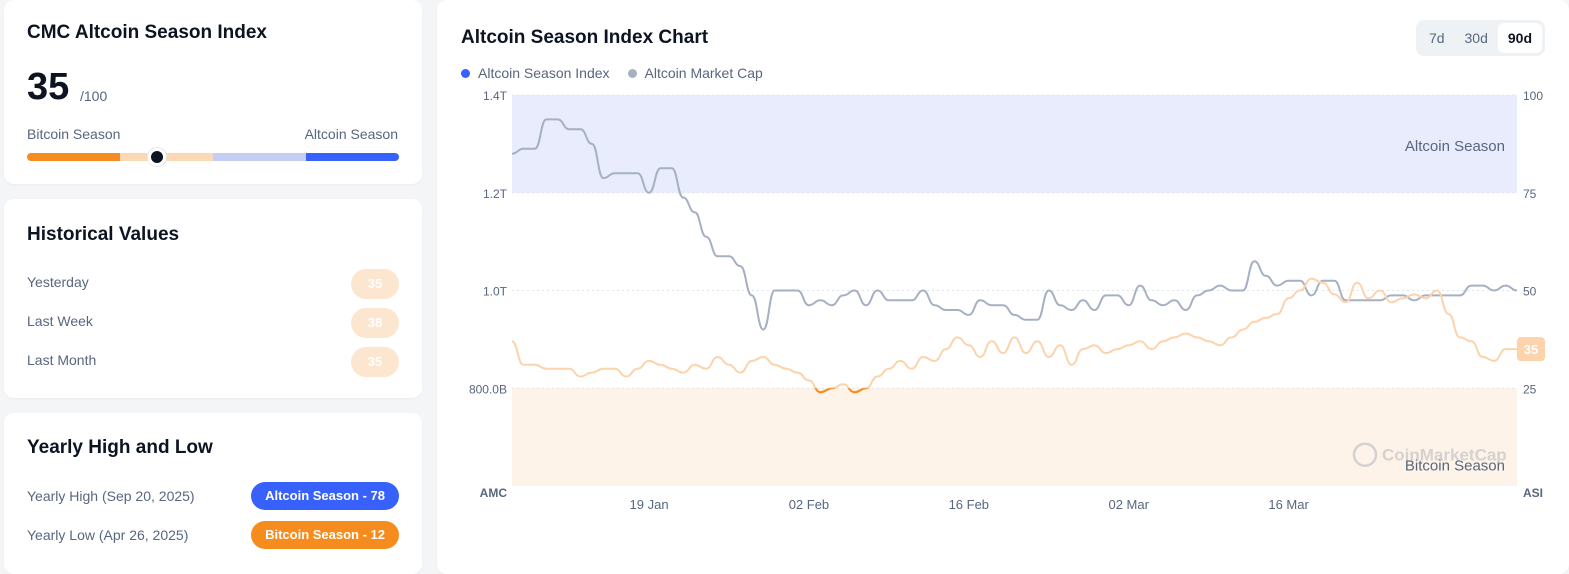  What do you see at coordinates (1014, 437) in the screenshot?
I see `zone-bitcoin-season` at bounding box center [1014, 437].